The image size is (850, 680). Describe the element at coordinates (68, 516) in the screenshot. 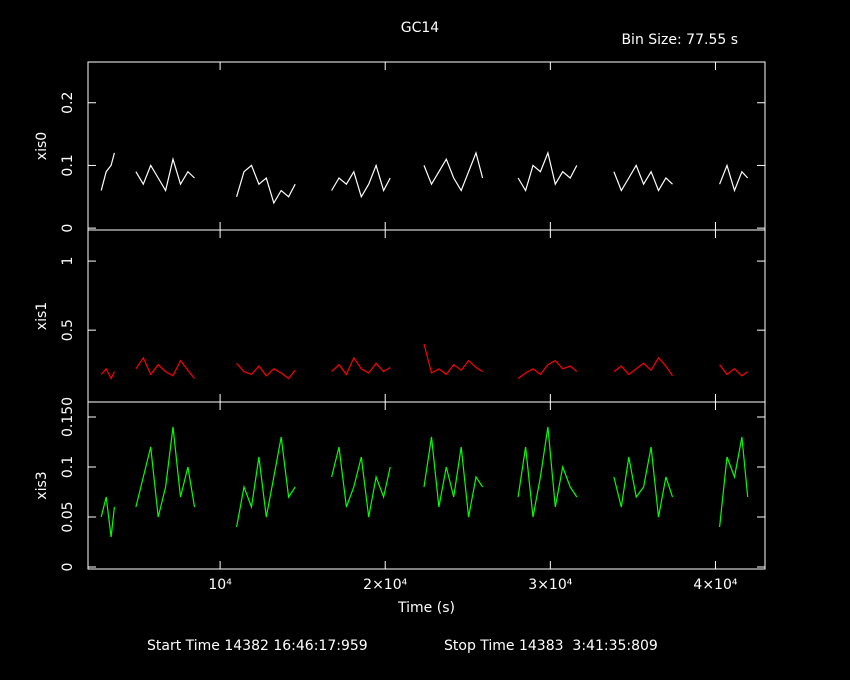

I see `y-tick-label: 0.05` at that location.